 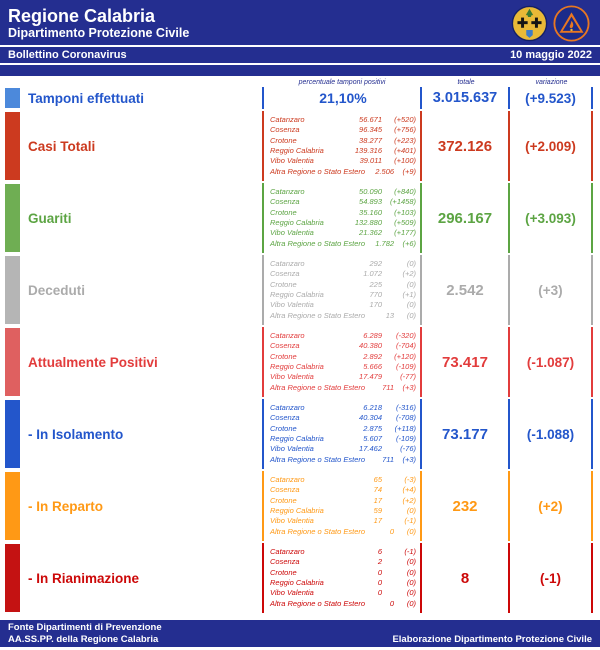 I want to click on province-value: 35.160, so click(x=370, y=212).